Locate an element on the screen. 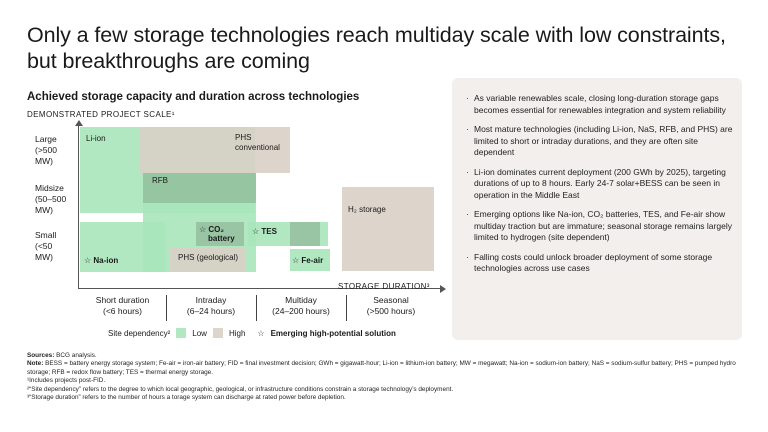 Image resolution: width=768 pixels, height=432 pixels. x-col-intraday-l1: Intraday is located at coordinates (211, 300).